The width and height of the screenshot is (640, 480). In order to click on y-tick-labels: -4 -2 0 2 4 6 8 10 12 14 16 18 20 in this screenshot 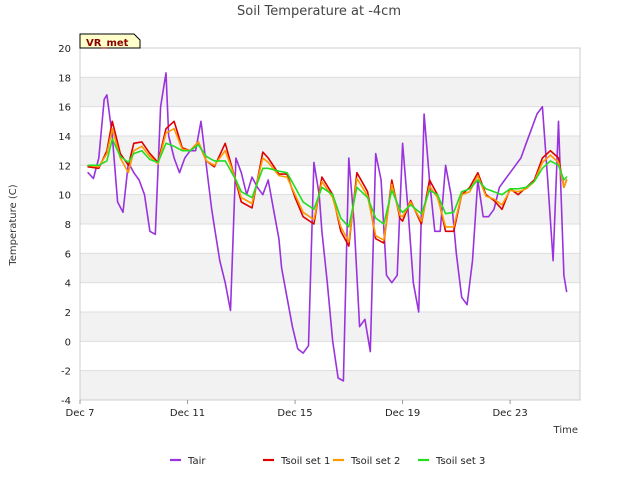, I will do `click(64, 225)`.